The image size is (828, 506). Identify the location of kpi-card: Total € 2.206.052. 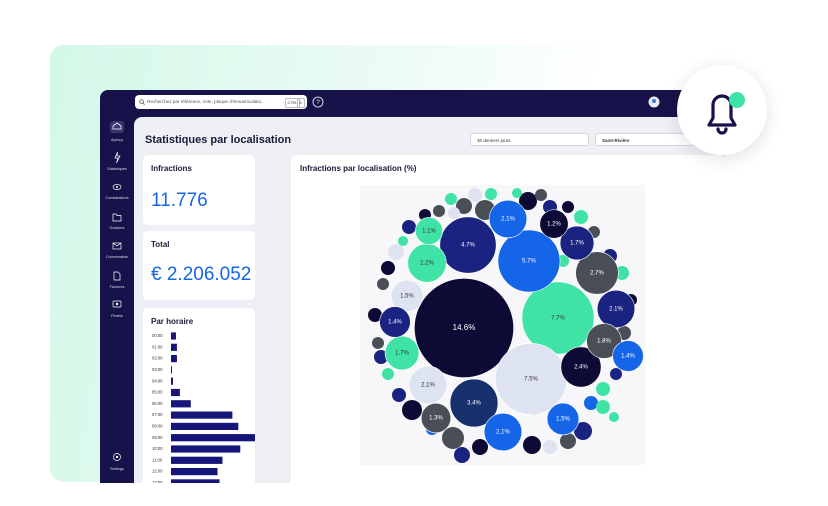
(199, 265).